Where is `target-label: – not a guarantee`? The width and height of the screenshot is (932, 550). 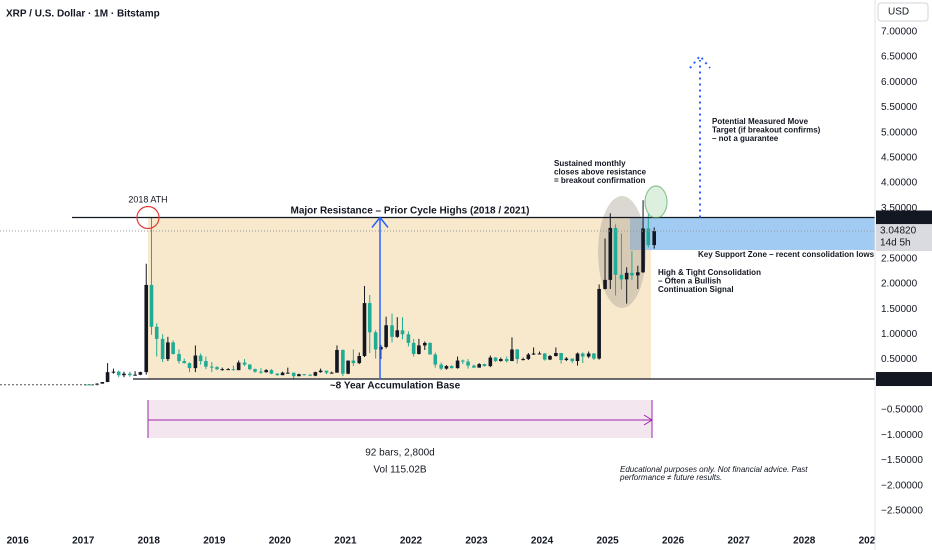 target-label: – not a guarantee is located at coordinates (745, 138).